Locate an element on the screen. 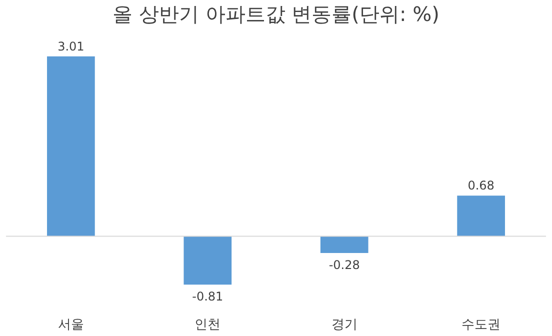 The width and height of the screenshot is (552, 336). x-tick-label: 수도권 is located at coordinates (481, 325).